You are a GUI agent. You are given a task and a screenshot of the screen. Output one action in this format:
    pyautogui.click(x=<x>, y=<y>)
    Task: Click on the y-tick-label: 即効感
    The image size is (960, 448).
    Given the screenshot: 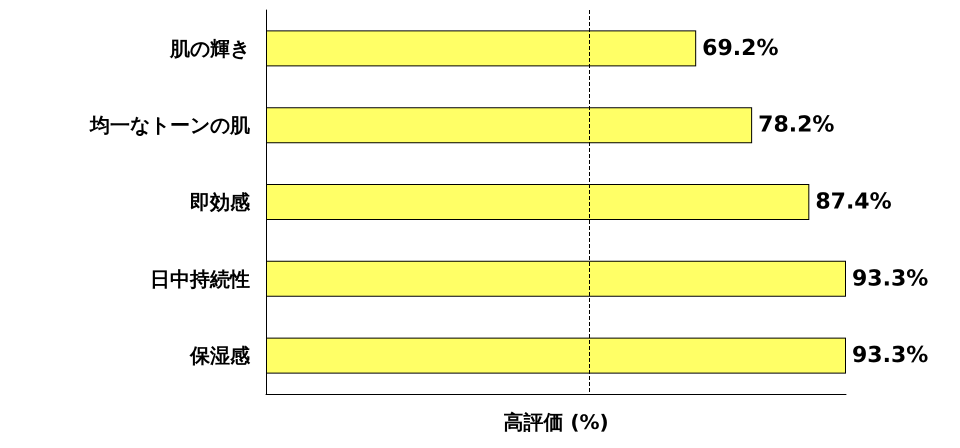 What is the action you would take?
    pyautogui.click(x=220, y=202)
    